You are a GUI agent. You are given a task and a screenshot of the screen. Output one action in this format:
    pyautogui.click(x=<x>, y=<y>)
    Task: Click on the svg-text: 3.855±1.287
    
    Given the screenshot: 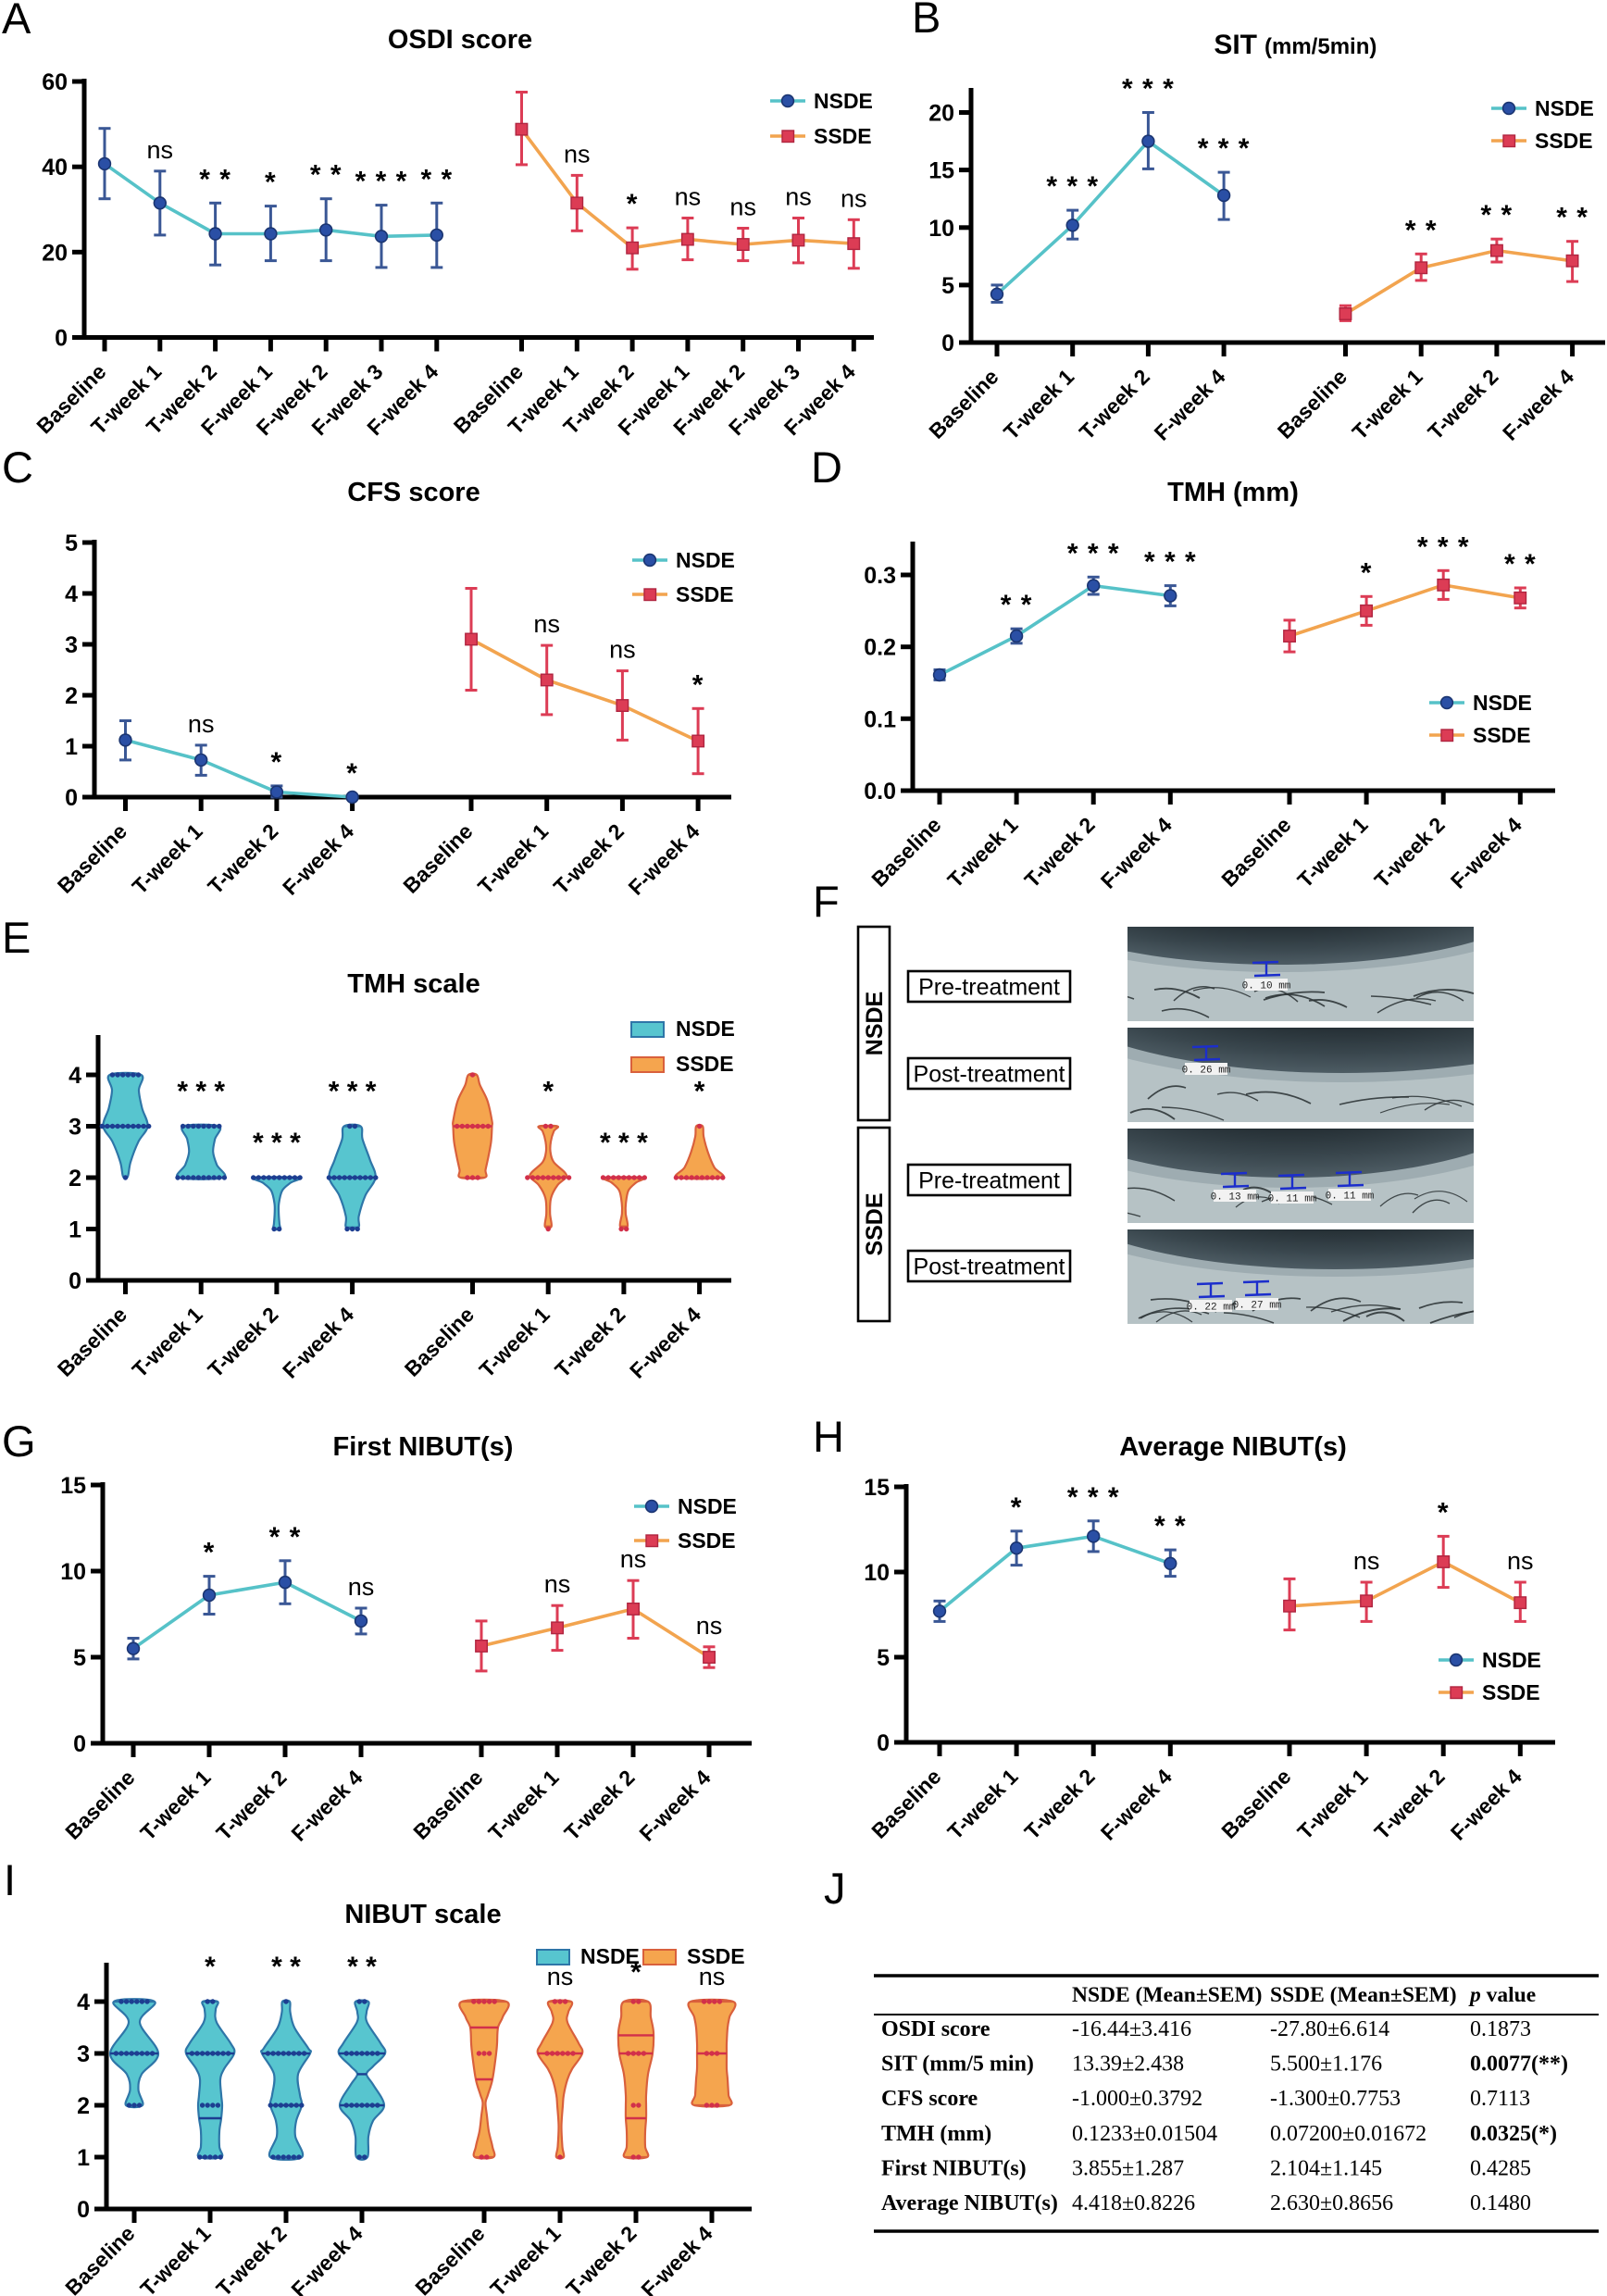 What is the action you would take?
    pyautogui.click(x=1128, y=2168)
    